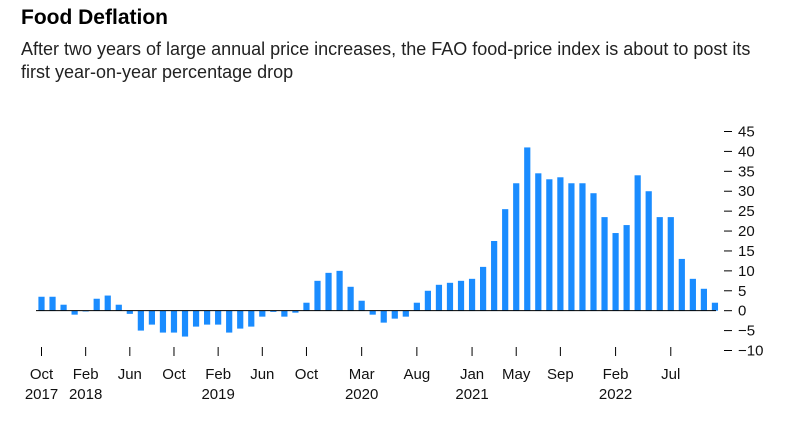  I want to click on x-year-label: 2022, so click(615, 394).